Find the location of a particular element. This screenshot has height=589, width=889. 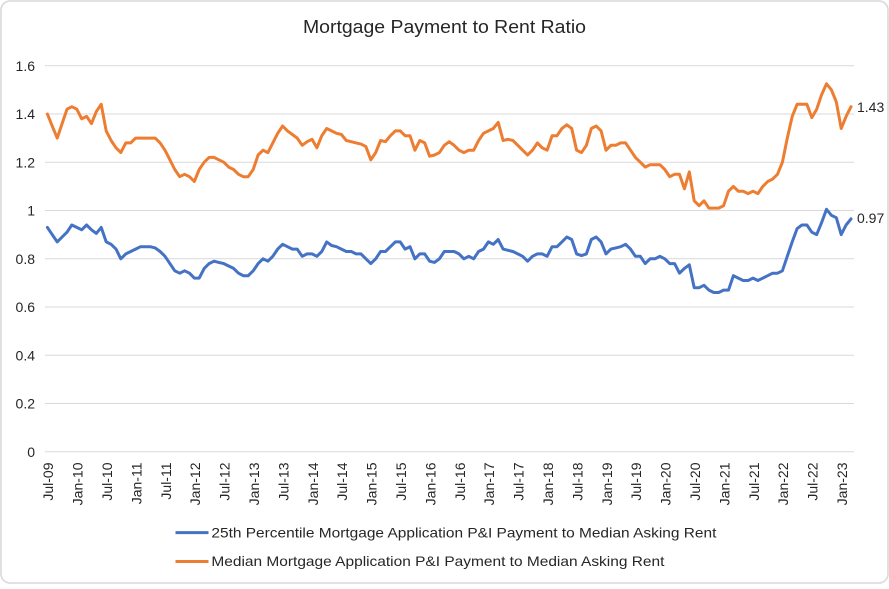

svg-text: Jan-12 is located at coordinates (195, 483).